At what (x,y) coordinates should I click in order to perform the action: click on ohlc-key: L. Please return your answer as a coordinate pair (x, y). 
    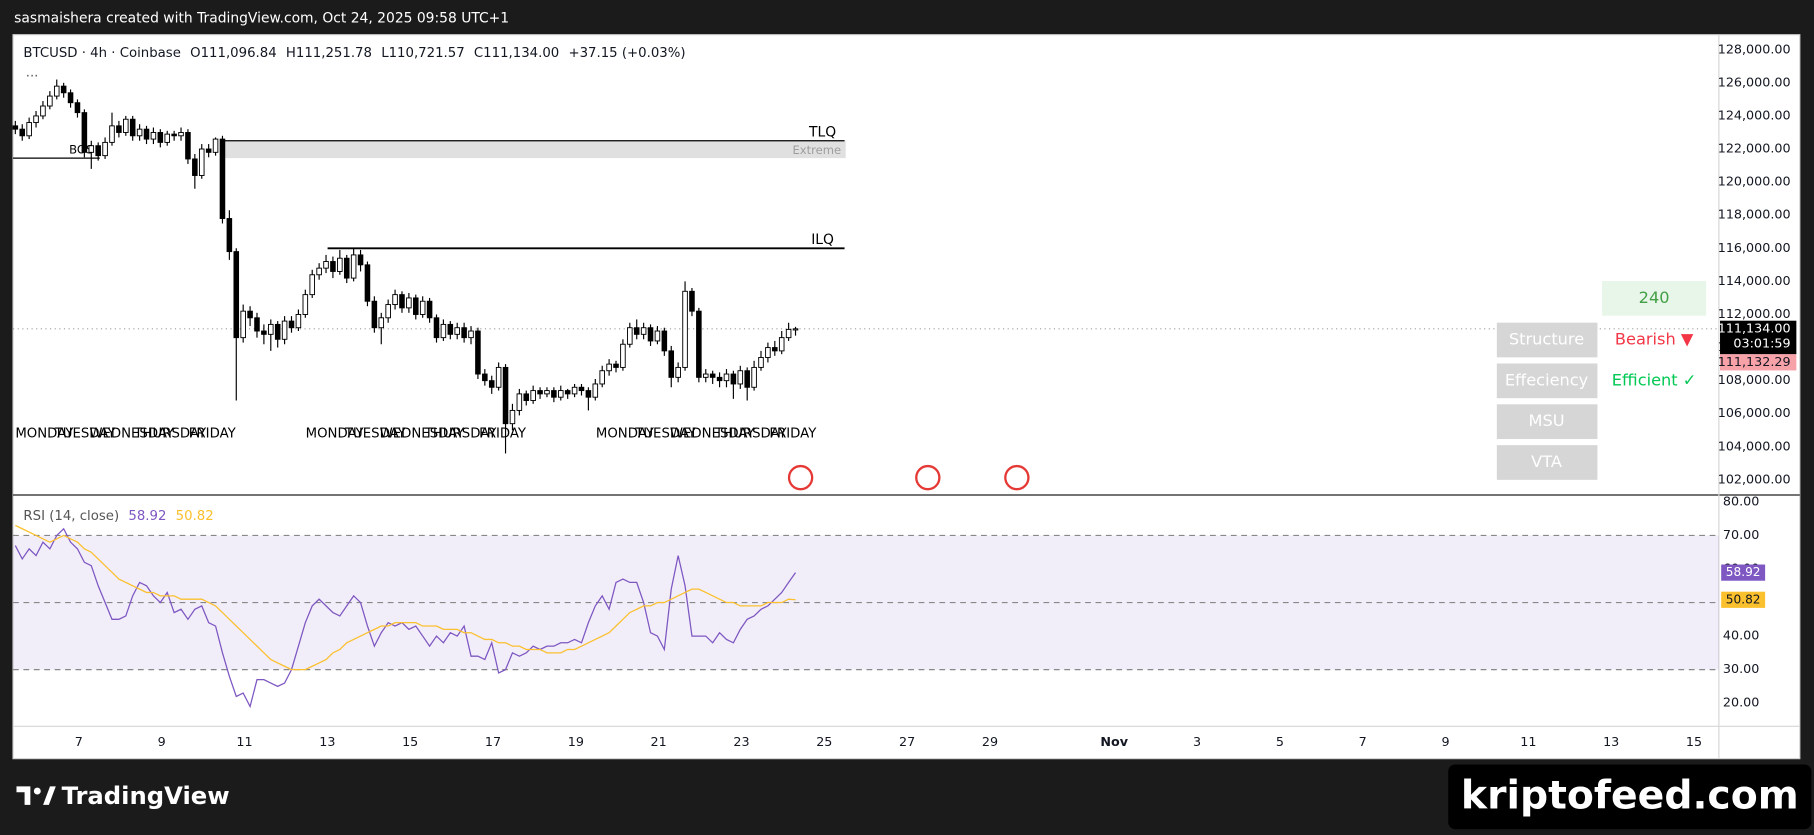
    Looking at the image, I should click on (385, 53).